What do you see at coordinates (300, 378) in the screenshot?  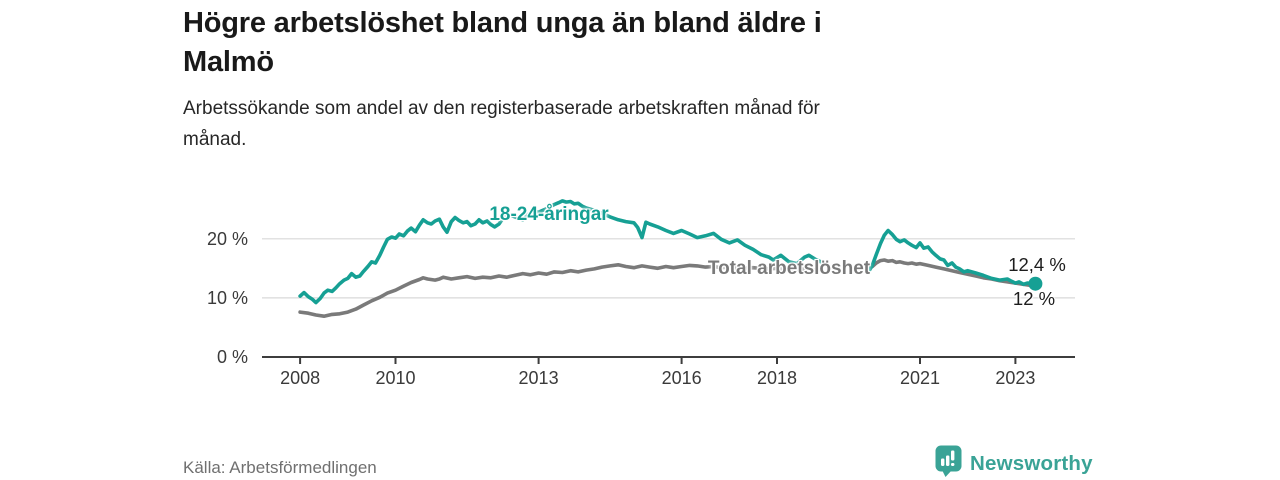 I see `x-axis-label: 2008` at bounding box center [300, 378].